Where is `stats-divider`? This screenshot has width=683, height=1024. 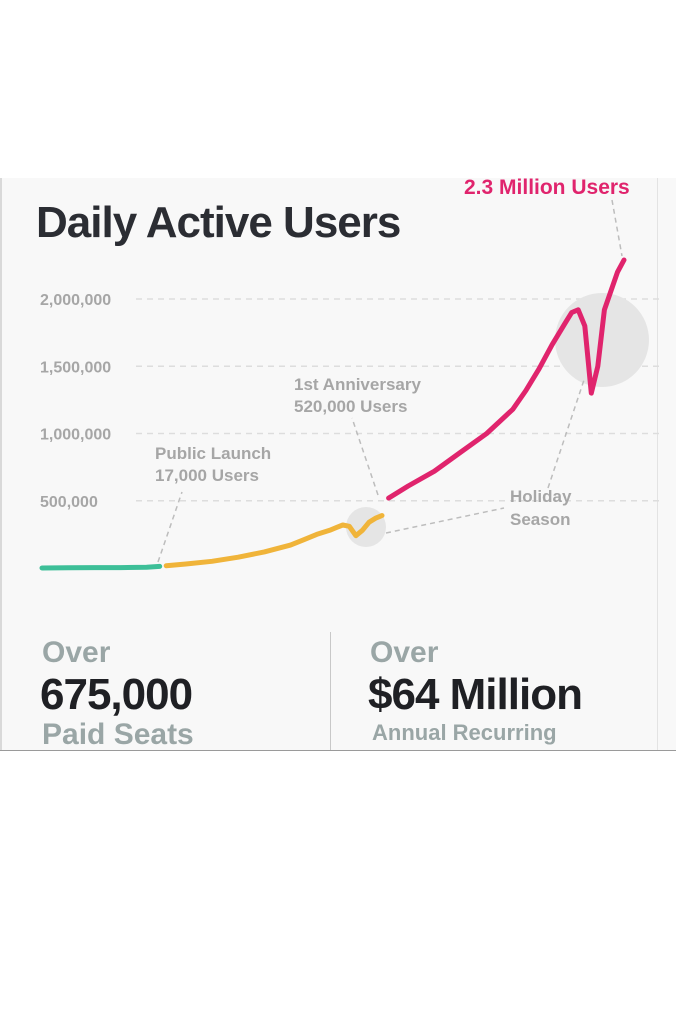 stats-divider is located at coordinates (330, 691).